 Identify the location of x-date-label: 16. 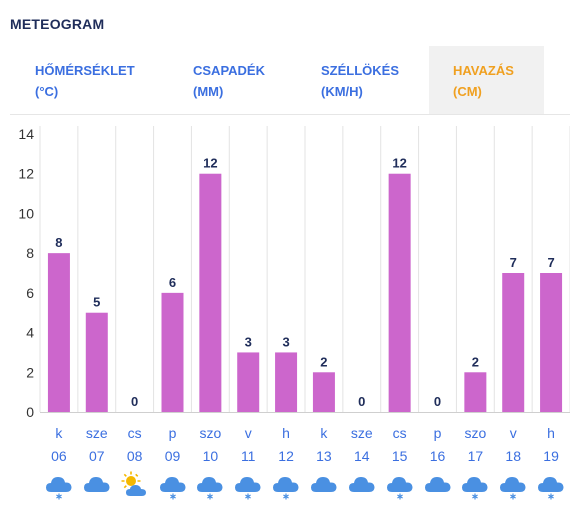
(438, 456).